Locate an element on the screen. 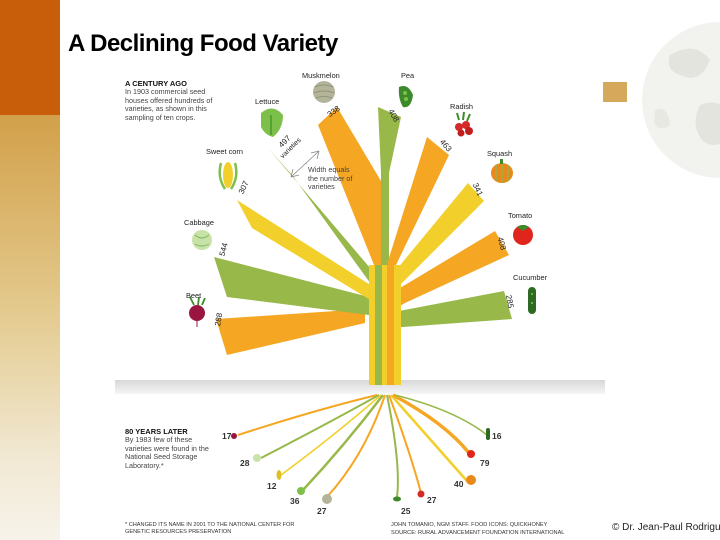  count-1983-pea: 25 is located at coordinates (406, 511).